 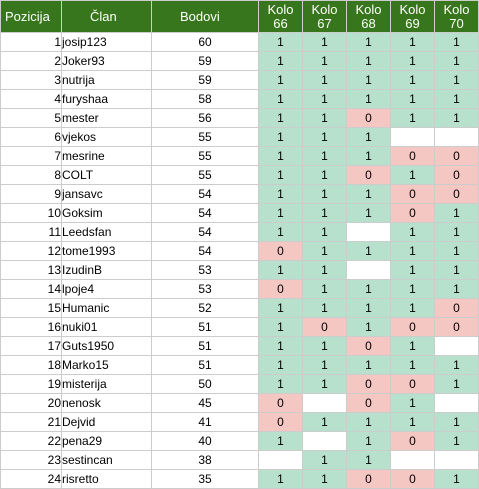 What do you see at coordinates (106, 42) in the screenshot?
I see `member-name-cell: josip123` at bounding box center [106, 42].